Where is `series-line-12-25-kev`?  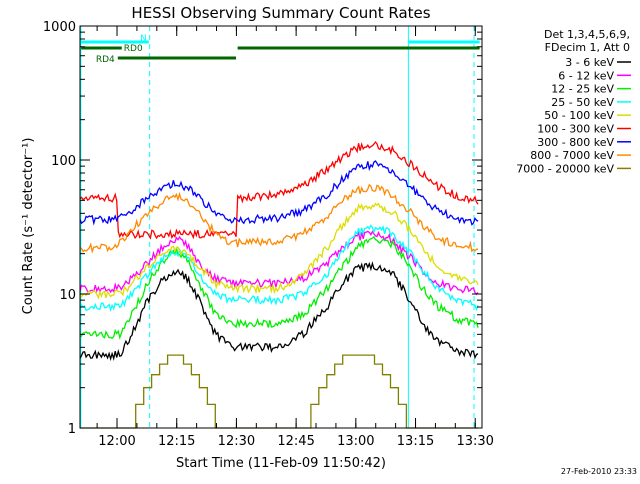
series-line-12-25-kev is located at coordinates (279, 288).